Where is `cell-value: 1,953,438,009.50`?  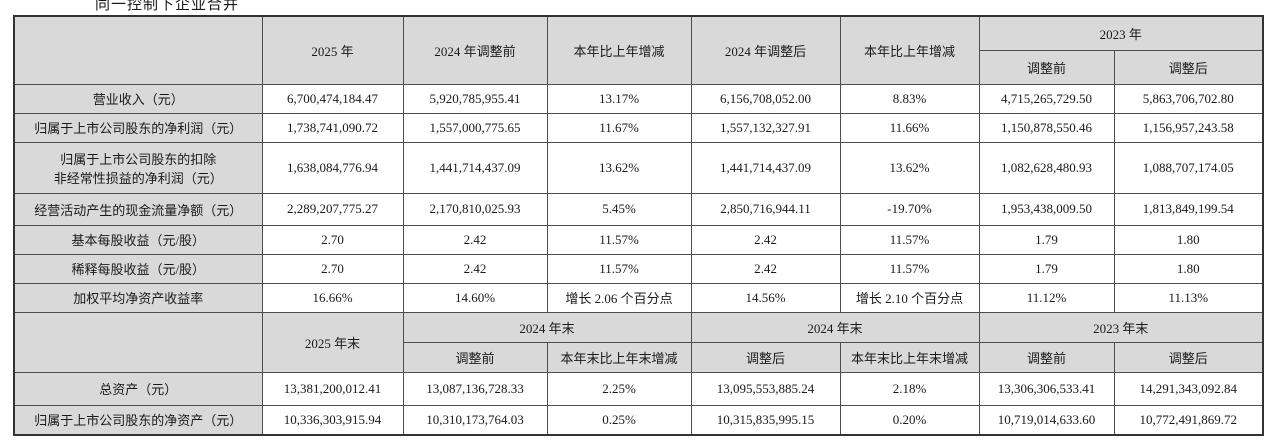 cell-value: 1,953,438,009.50 is located at coordinates (1046, 209).